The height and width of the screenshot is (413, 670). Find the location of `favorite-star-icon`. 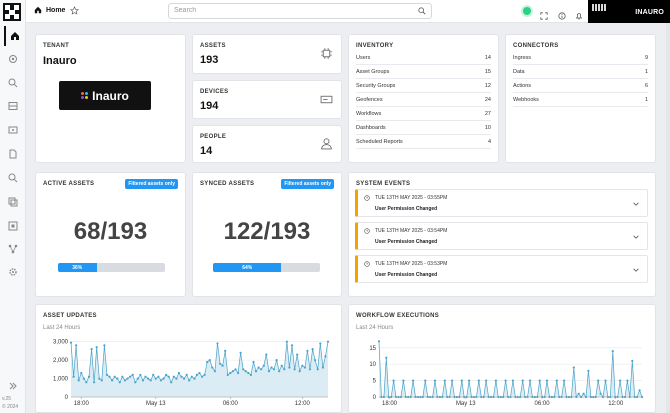

favorite-star-icon is located at coordinates (74, 10).